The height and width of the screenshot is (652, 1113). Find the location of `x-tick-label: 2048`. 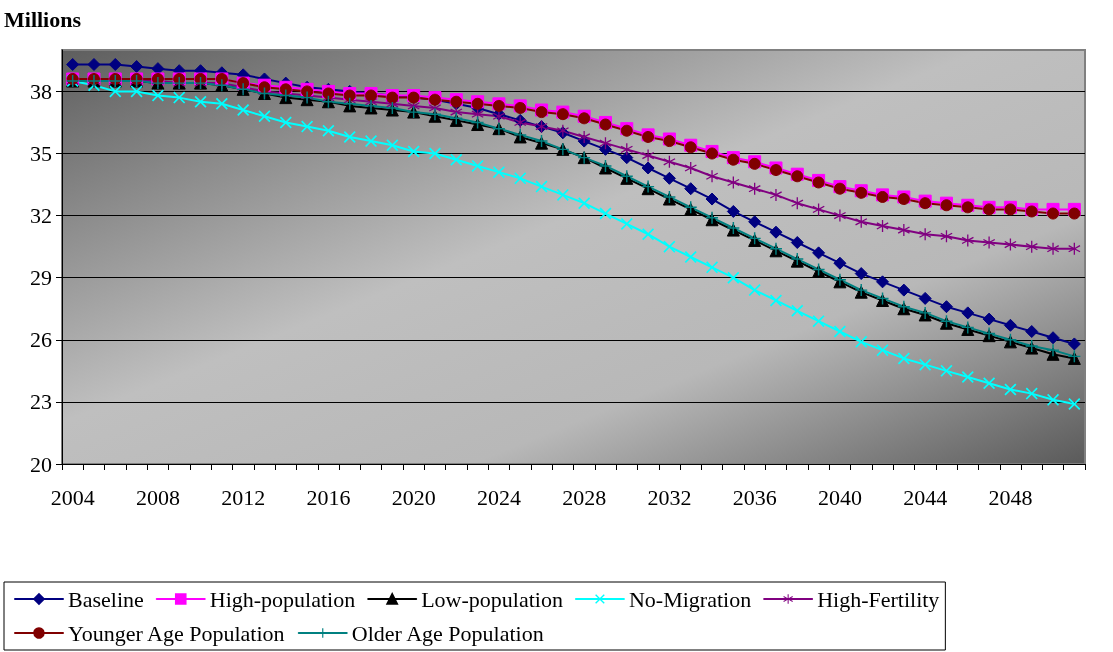

x-tick-label: 2048 is located at coordinates (1010, 497).